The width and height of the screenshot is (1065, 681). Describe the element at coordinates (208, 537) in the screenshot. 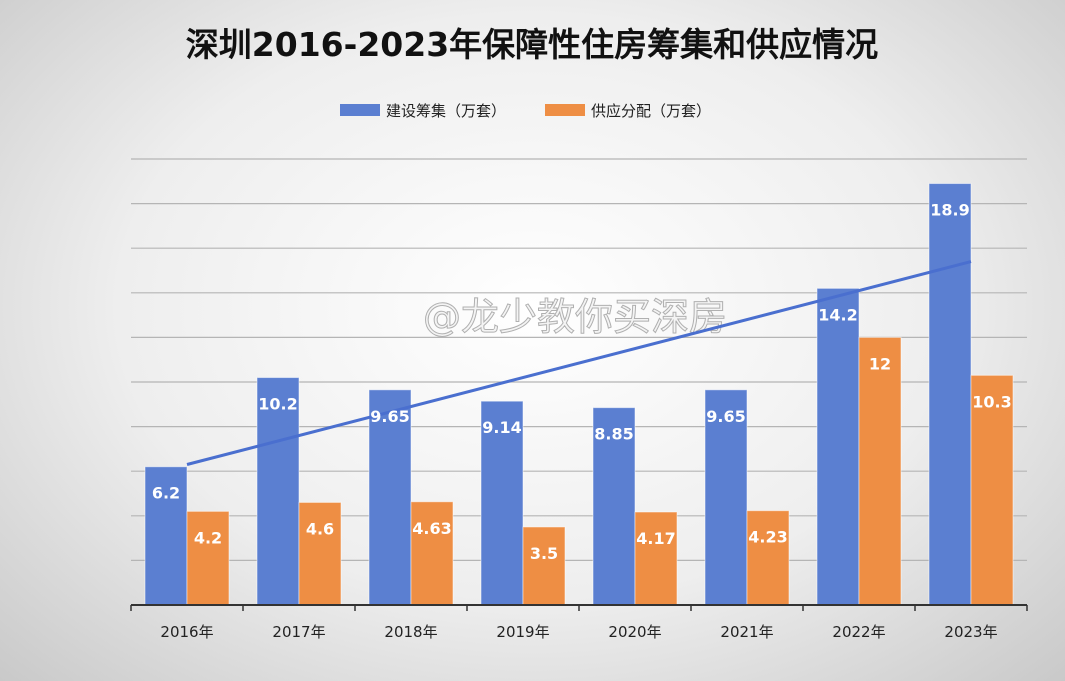

I see `data-label: 4.2` at that location.